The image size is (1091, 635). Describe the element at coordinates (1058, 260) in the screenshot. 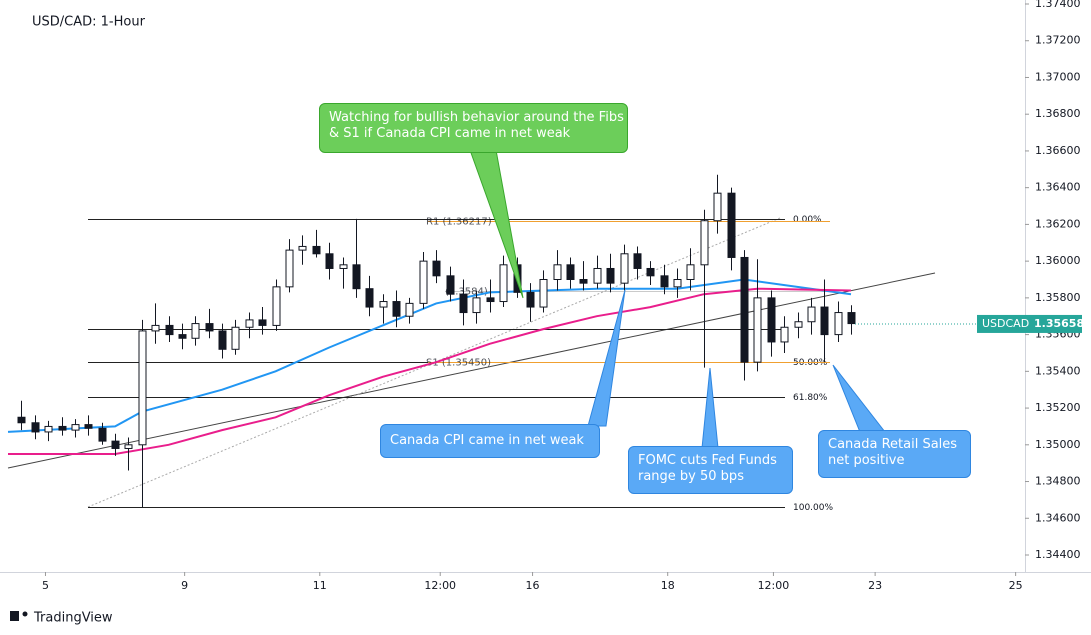

I see `y-tick-label: 1.36000` at that location.